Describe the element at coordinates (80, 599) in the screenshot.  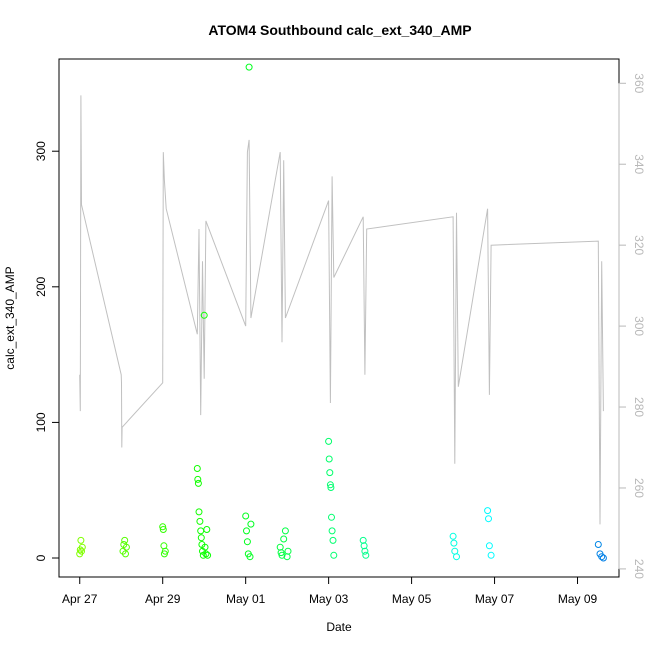
I see `x-tick-label: Apr 27` at that location.